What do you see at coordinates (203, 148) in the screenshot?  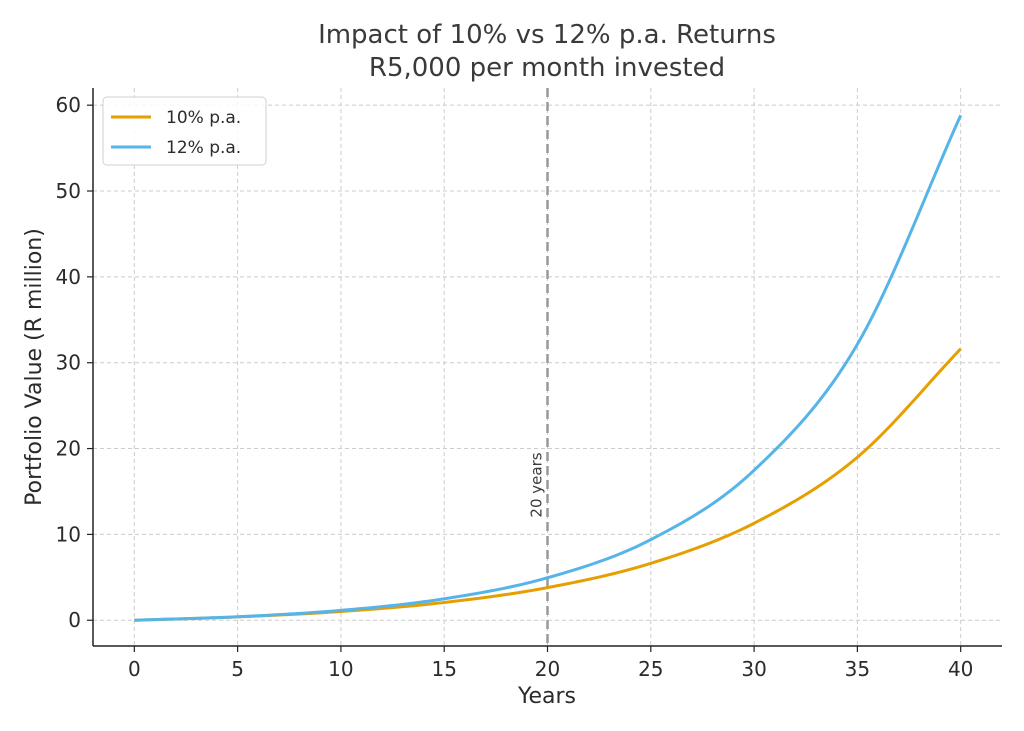 I see `legend-label: 12% p.a.` at bounding box center [203, 148].